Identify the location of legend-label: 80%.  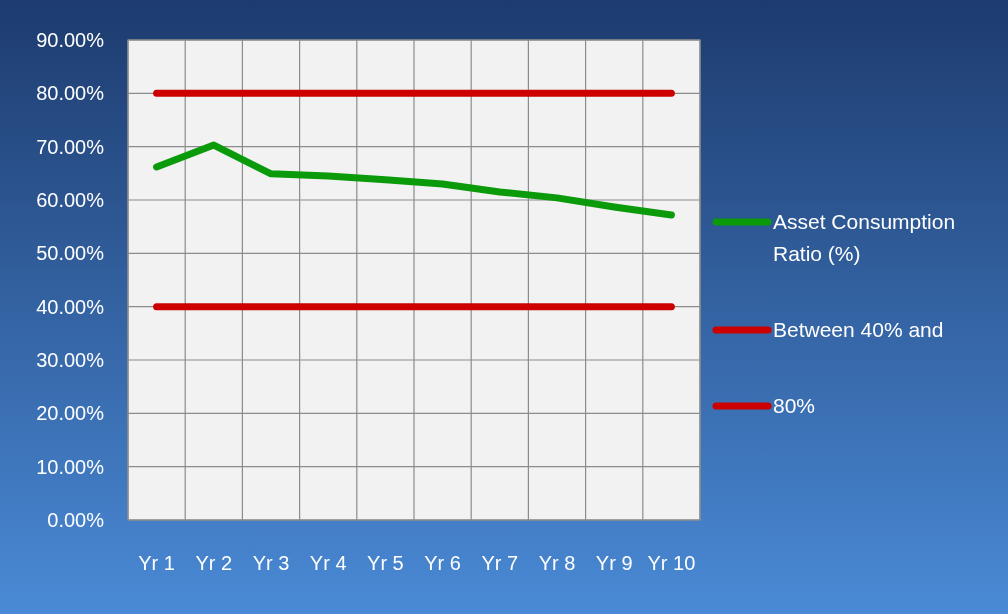
(794, 405).